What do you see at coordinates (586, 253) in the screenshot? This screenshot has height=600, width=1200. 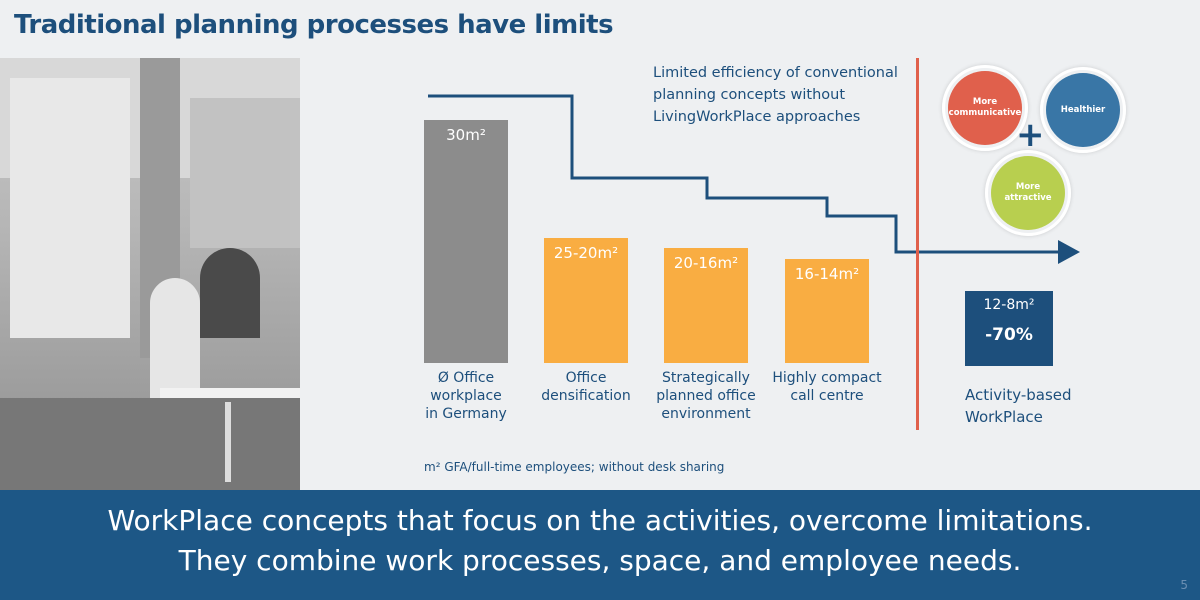 I see `bar-value-label: 25-20m²` at bounding box center [586, 253].